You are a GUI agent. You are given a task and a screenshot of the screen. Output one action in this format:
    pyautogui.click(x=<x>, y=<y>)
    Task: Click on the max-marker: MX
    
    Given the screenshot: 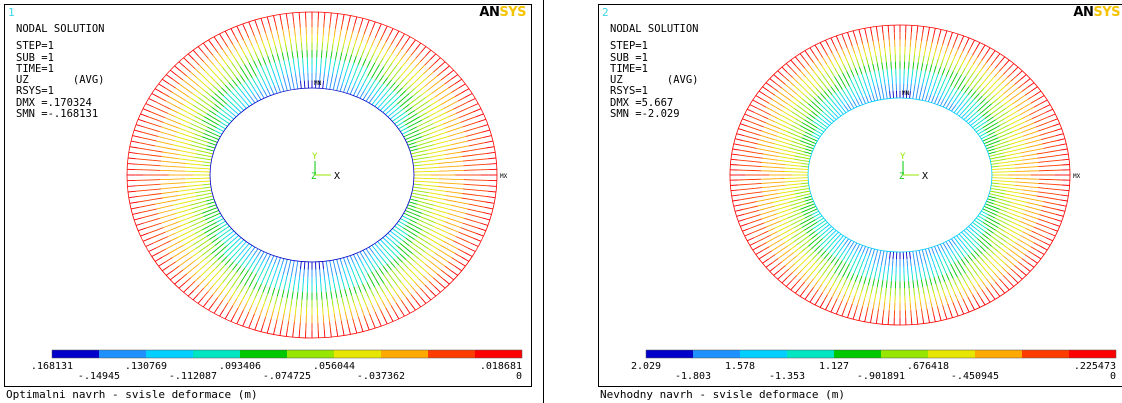 What is the action you would take?
    pyautogui.click(x=1077, y=176)
    